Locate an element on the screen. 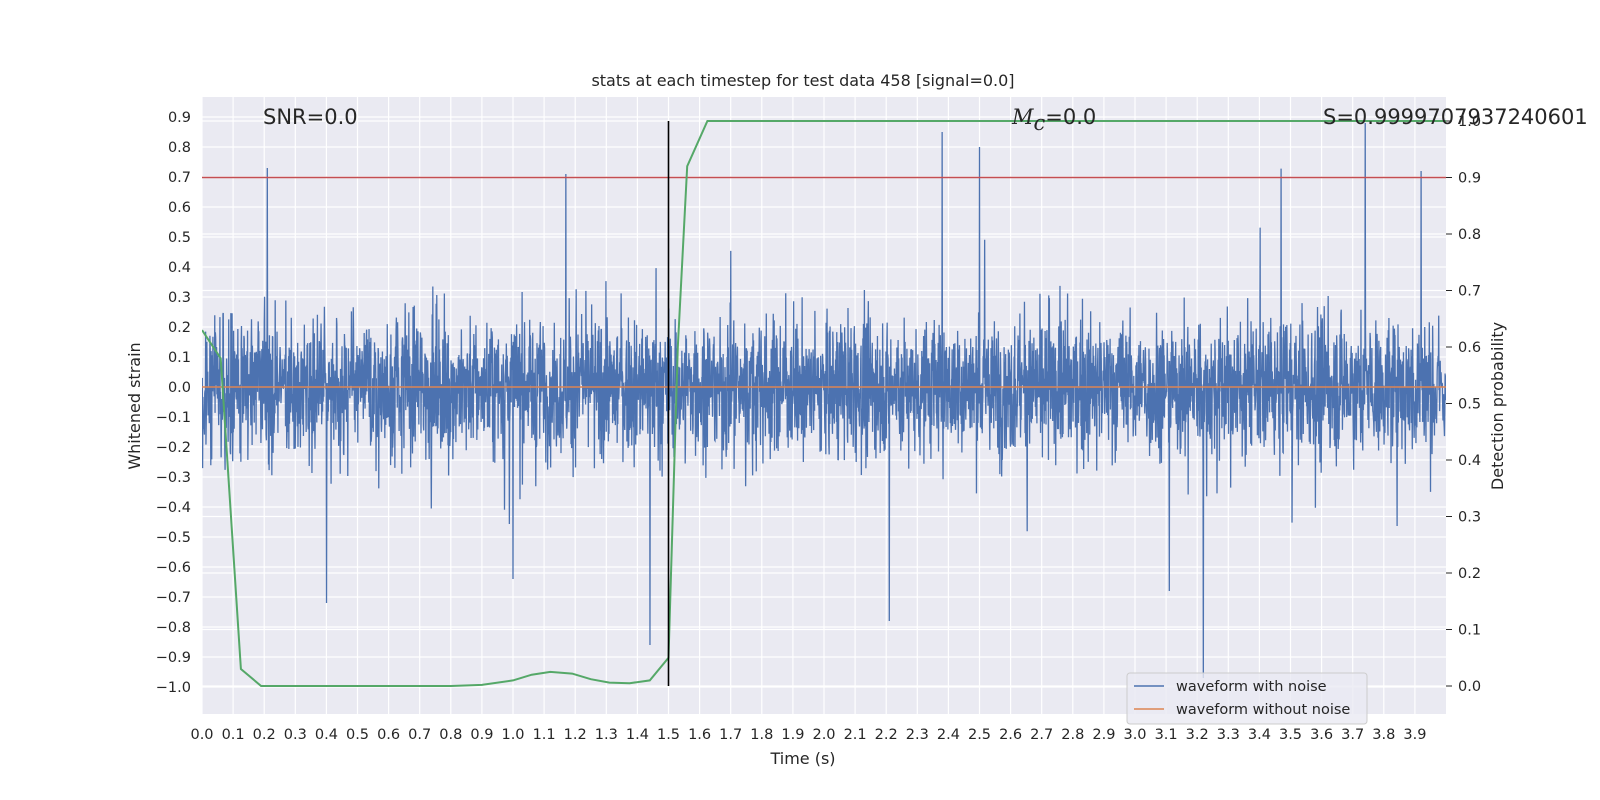  x-tick-label: 2.8 is located at coordinates (1072, 735).